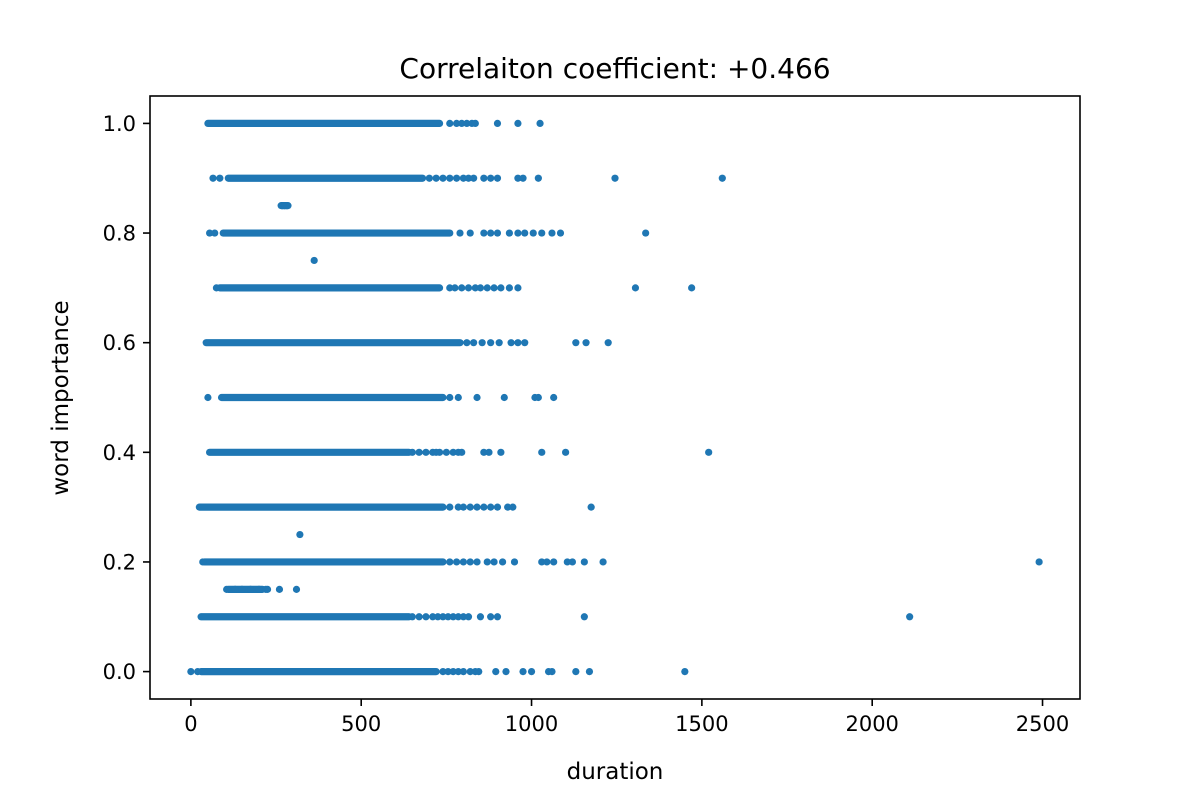  What do you see at coordinates (361, 724) in the screenshot?
I see `x-tick-label: 500` at bounding box center [361, 724].